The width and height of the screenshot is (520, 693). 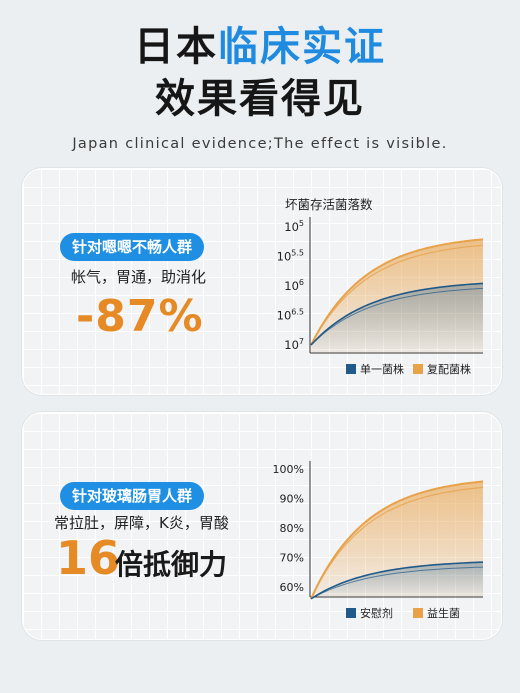 I want to click on y-tick-label: 107, so click(x=294, y=344).